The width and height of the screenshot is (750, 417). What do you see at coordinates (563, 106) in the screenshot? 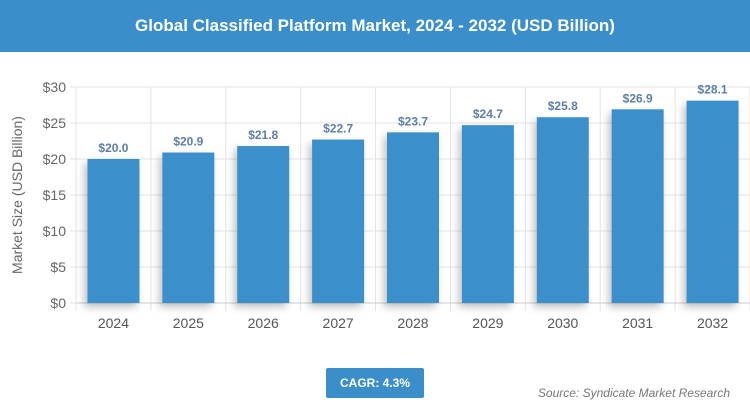
I see `data-label: $25.8` at bounding box center [563, 106].